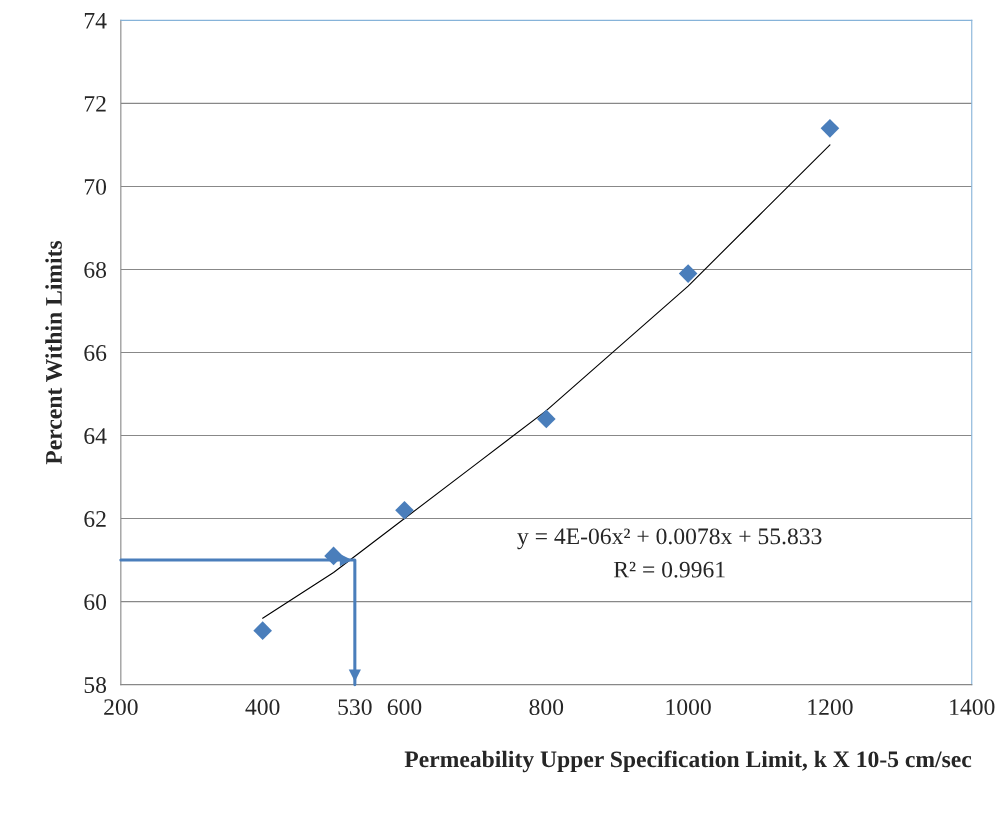  Describe the element at coordinates (95, 685) in the screenshot. I see `y-tick-label: 58` at that location.